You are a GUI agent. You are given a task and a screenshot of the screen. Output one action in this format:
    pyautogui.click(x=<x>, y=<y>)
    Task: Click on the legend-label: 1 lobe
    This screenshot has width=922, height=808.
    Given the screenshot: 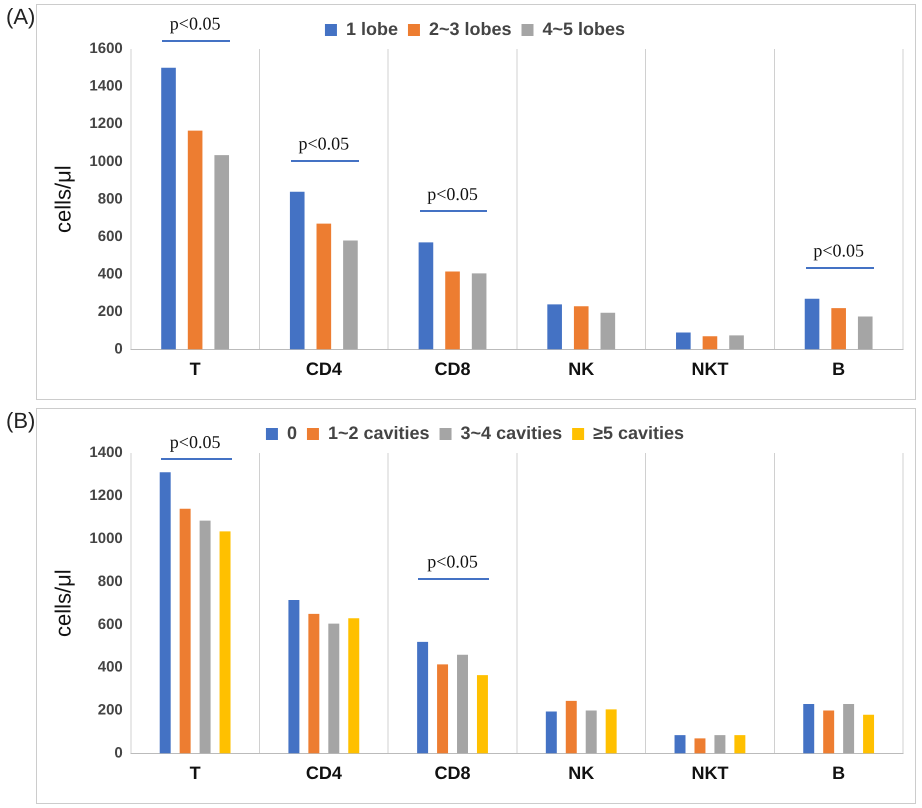 What is the action you would take?
    pyautogui.click(x=372, y=28)
    